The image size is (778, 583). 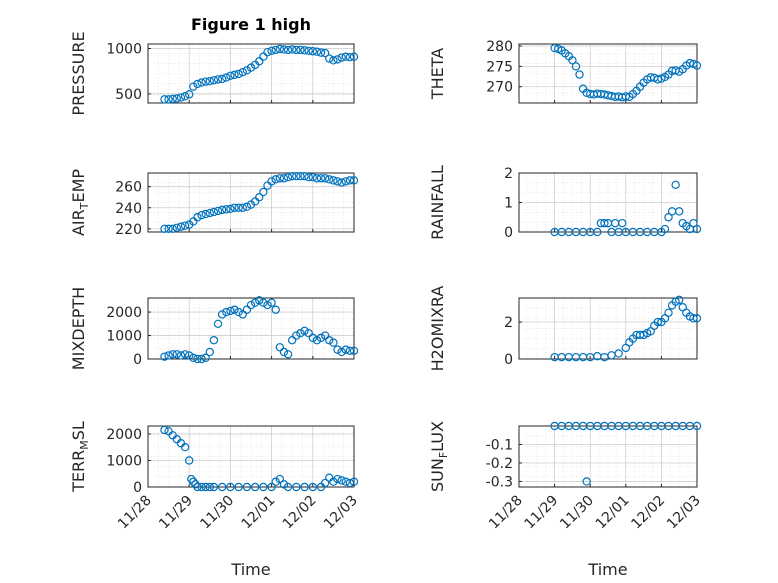 I want to click on y-axis-label-text: AIR, so click(x=78, y=222).